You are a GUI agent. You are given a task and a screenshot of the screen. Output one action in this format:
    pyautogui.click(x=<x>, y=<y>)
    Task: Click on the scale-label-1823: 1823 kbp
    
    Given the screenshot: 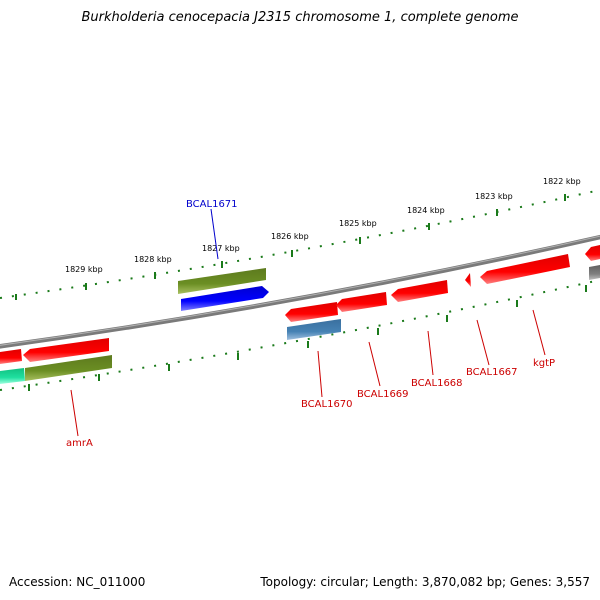 What is the action you would take?
    pyautogui.click(x=494, y=196)
    